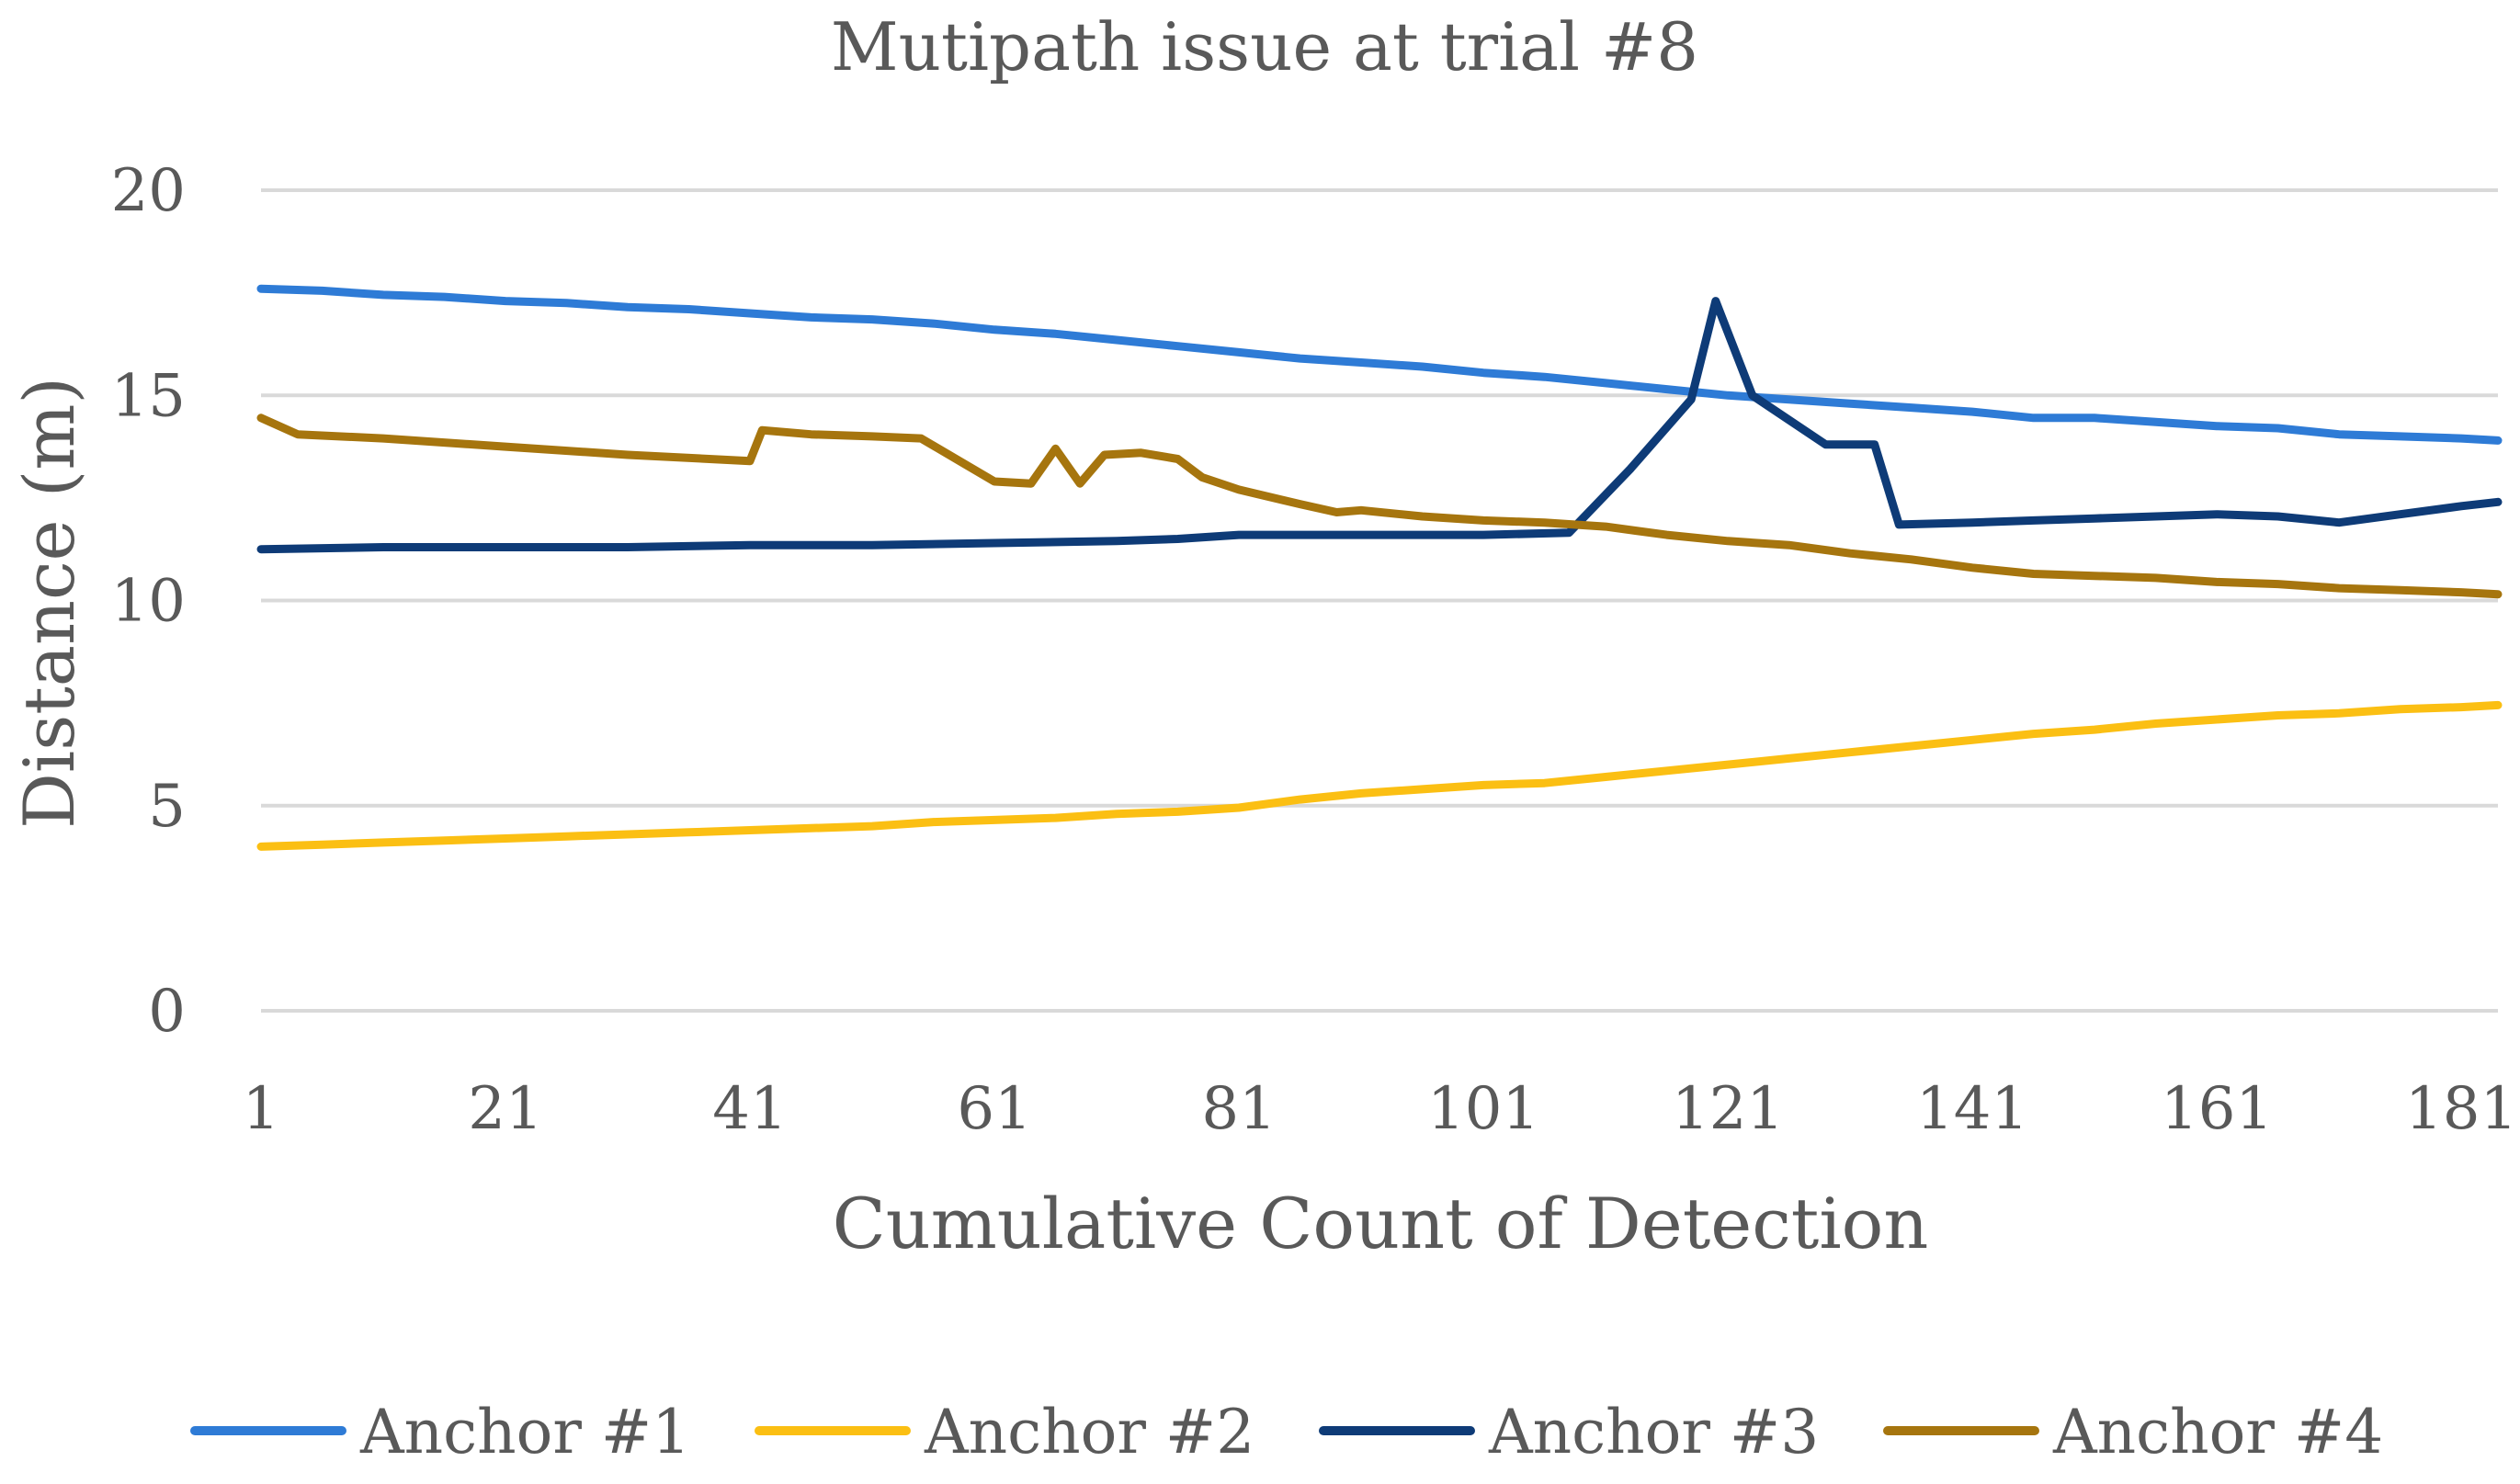 The image size is (2520, 1484). Describe the element at coordinates (749, 1109) in the screenshot. I see `x-tick-label: 41` at that location.